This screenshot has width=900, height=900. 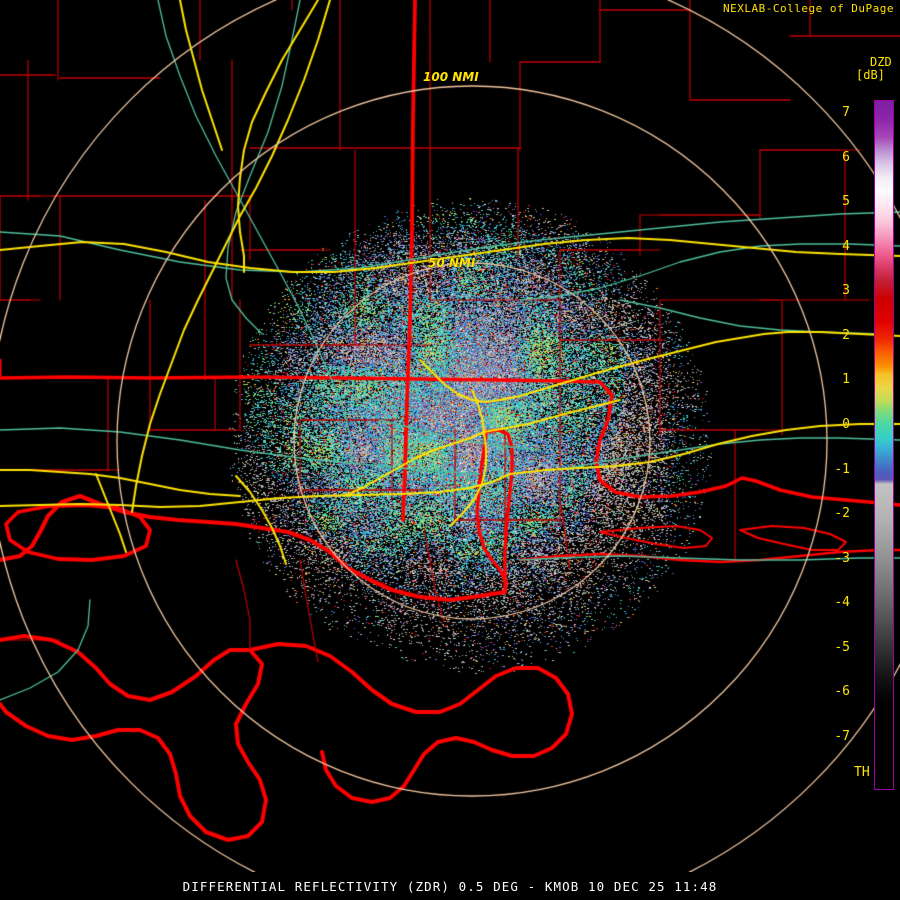 I want to click on watermark-label: NEXLAB-College of DuPage, so click(x=808, y=8).